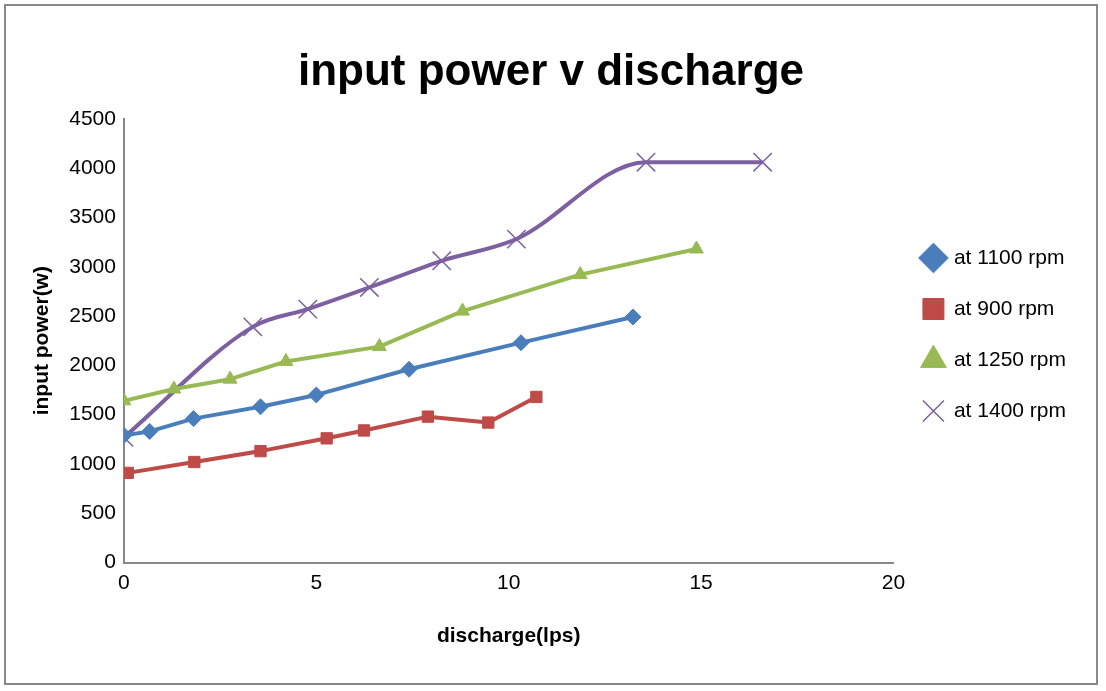 The width and height of the screenshot is (1106, 691). Describe the element at coordinates (551, 69) in the screenshot. I see `chart-title: input power v discharge` at that location.